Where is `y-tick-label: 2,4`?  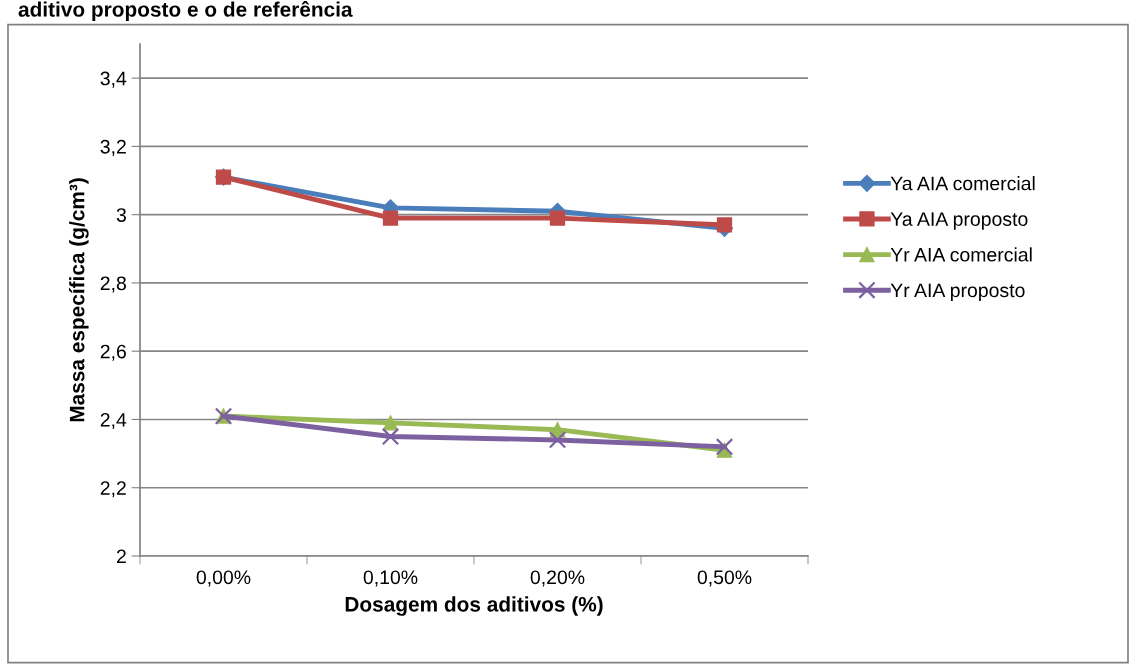
y-tick-label: 2,4 is located at coordinates (113, 420).